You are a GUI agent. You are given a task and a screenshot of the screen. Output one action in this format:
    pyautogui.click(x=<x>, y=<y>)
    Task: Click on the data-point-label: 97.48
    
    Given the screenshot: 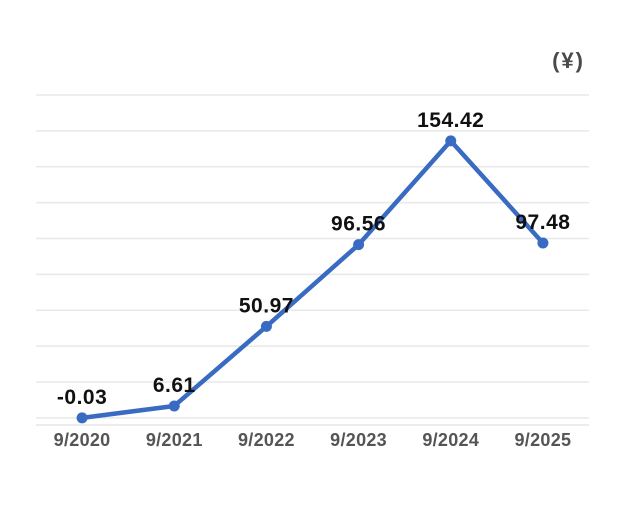 What is the action you would take?
    pyautogui.click(x=542, y=222)
    